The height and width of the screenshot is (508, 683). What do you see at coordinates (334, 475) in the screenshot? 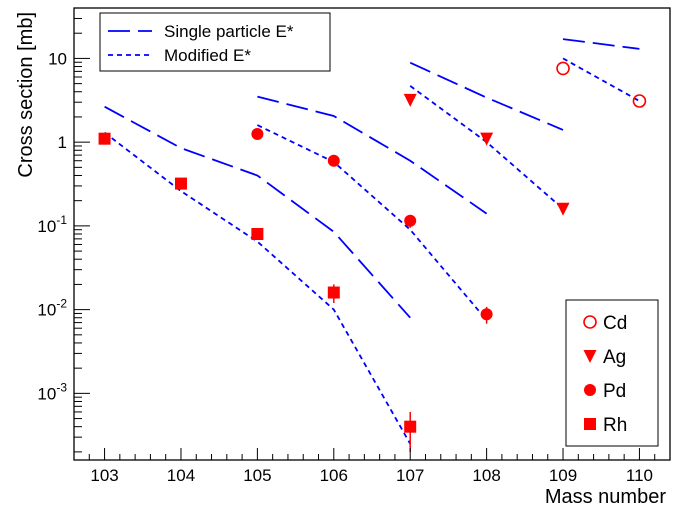
I see `x-tick-label: 106` at bounding box center [334, 475].